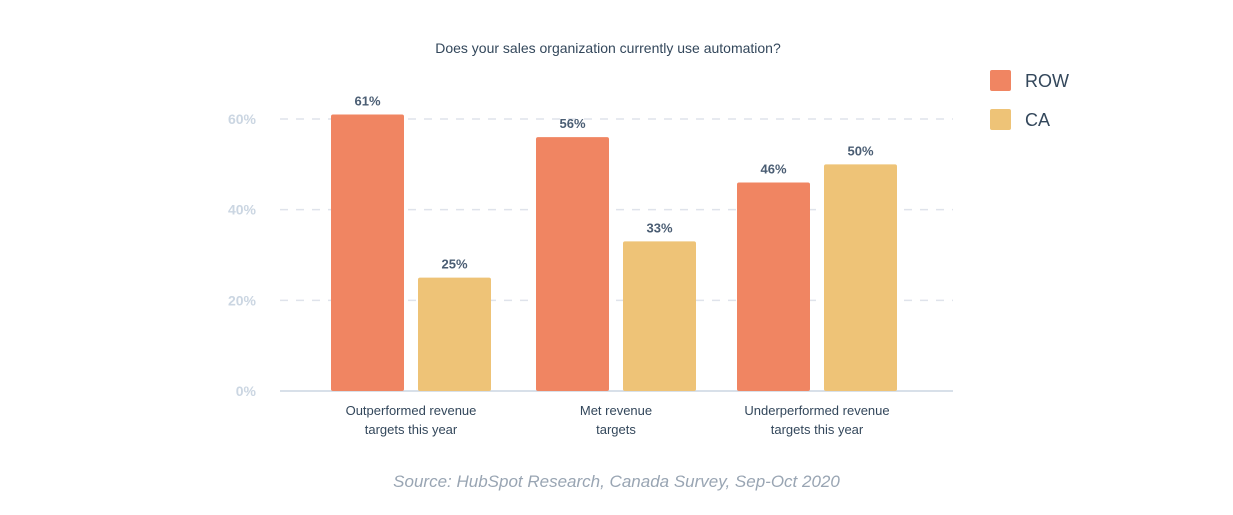 The height and width of the screenshot is (515, 1233). What do you see at coordinates (1037, 120) in the screenshot?
I see `legend-label: CA` at bounding box center [1037, 120].